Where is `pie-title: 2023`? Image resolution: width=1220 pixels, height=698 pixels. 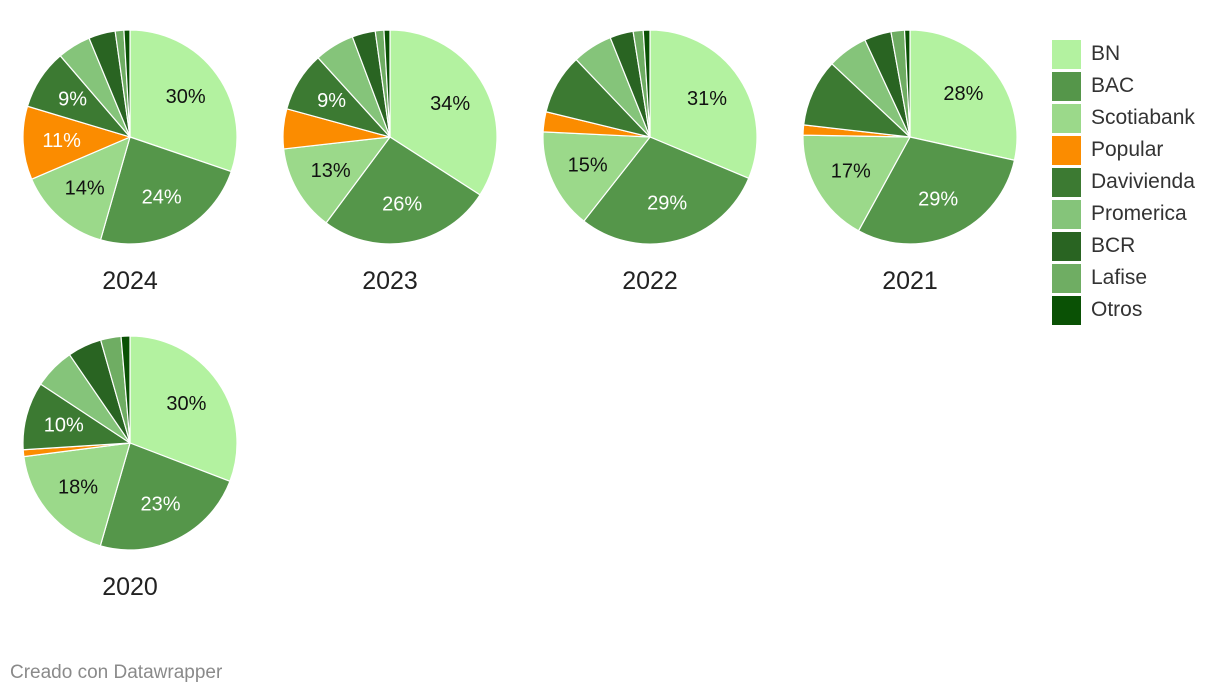 pie-title: 2023 is located at coordinates (390, 281).